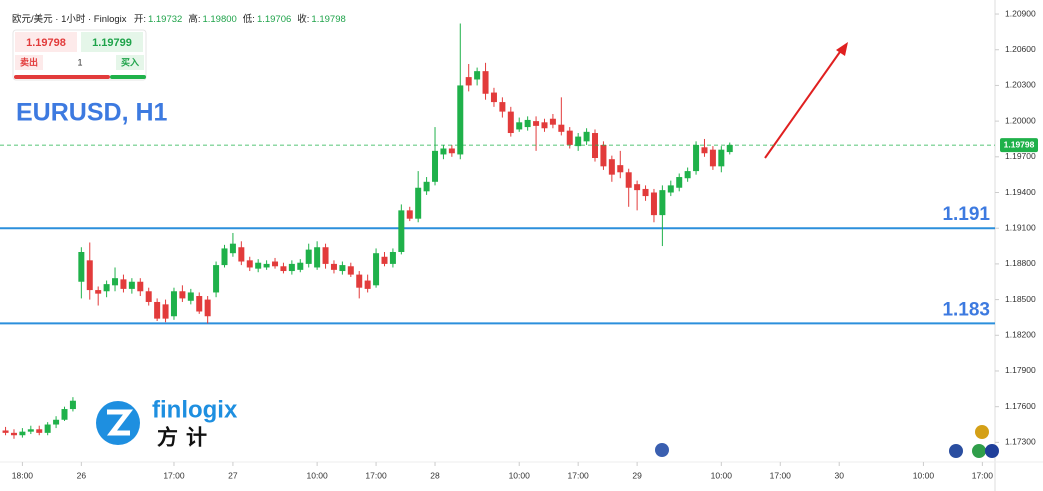  I want to click on x-tick-label: 26, so click(82, 475).